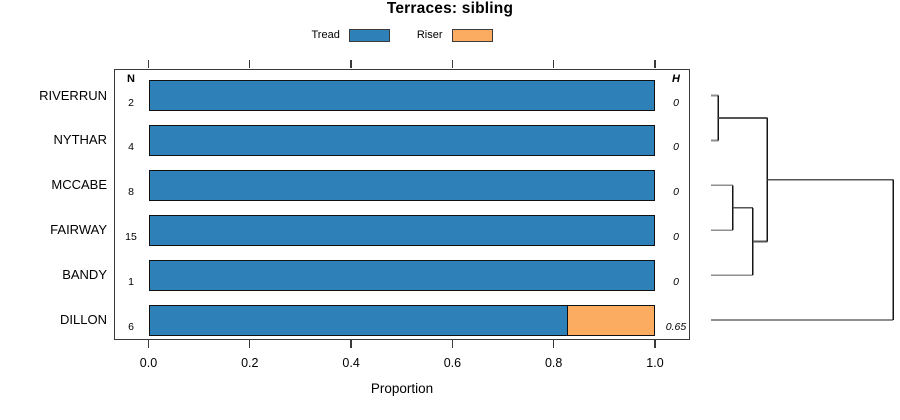 The height and width of the screenshot is (420, 900). Describe the element at coordinates (611, 320) in the screenshot. I see `bar-segment-riser` at that location.